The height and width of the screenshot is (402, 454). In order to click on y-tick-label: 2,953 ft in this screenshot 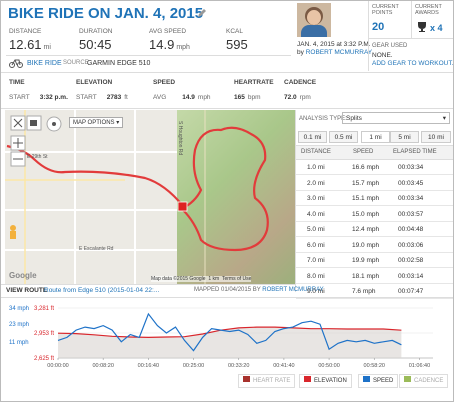, I will do `click(44, 334)`.